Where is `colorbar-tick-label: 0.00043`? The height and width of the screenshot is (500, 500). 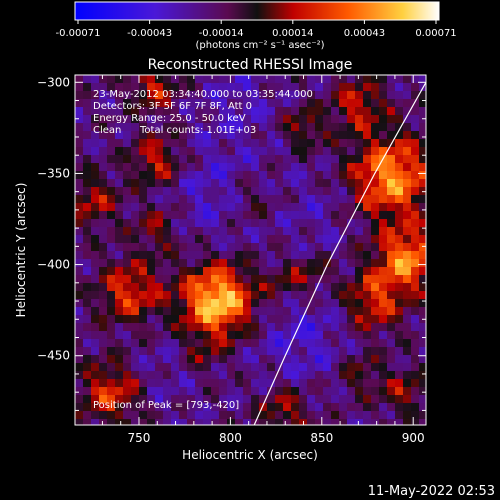 colorbar-tick-label: 0.00043 is located at coordinates (364, 33).